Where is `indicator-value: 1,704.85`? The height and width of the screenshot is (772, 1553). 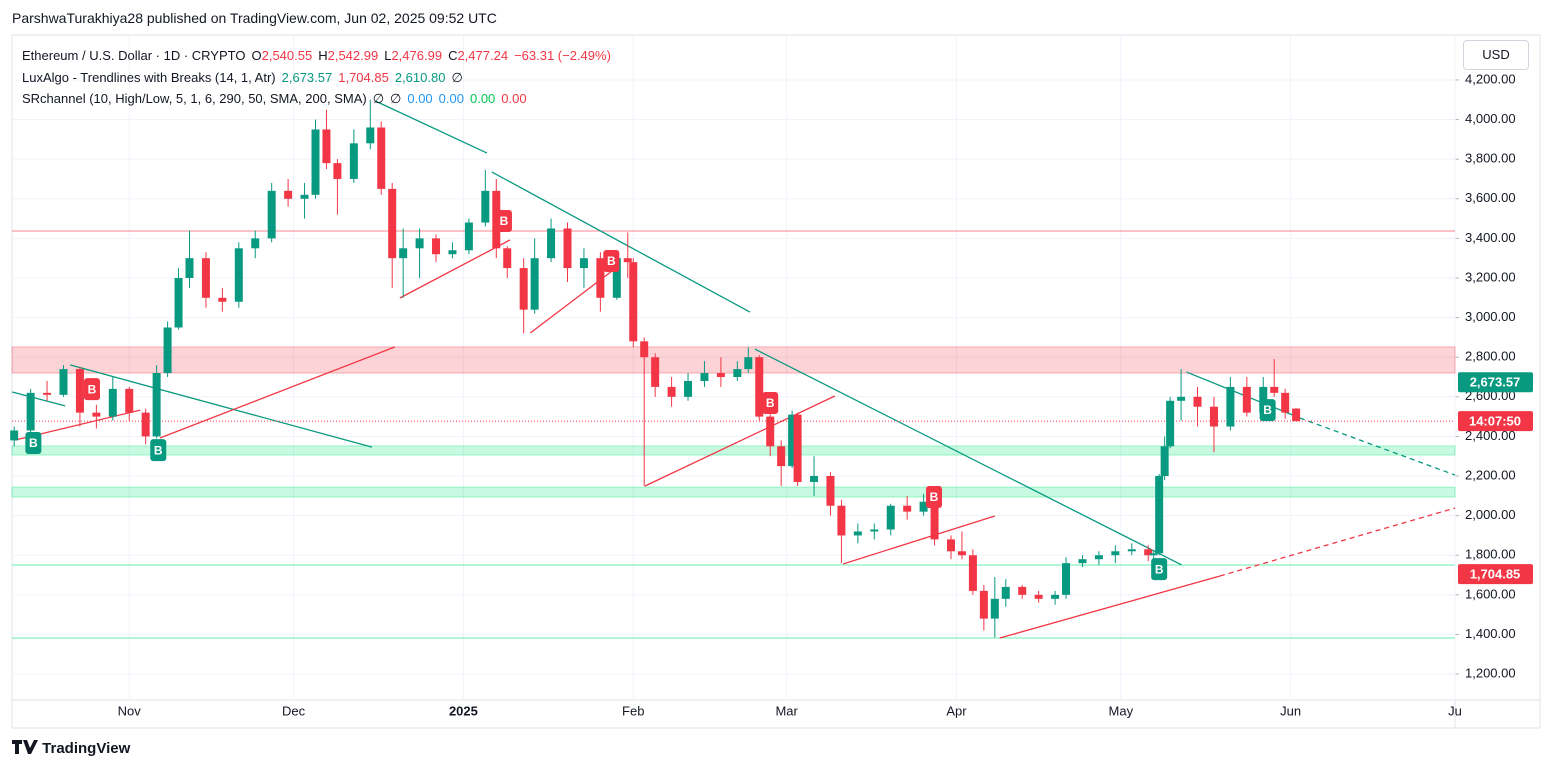
indicator-value: 1,704.85 is located at coordinates (363, 77).